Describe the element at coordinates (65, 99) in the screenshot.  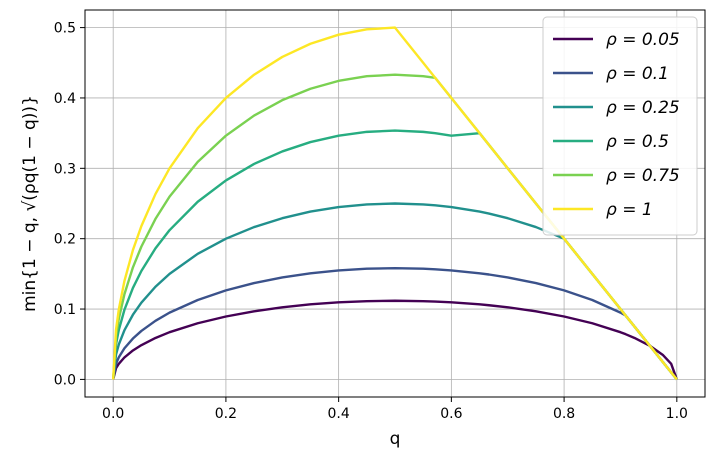
I see `y-tick-label: 0.4` at that location.